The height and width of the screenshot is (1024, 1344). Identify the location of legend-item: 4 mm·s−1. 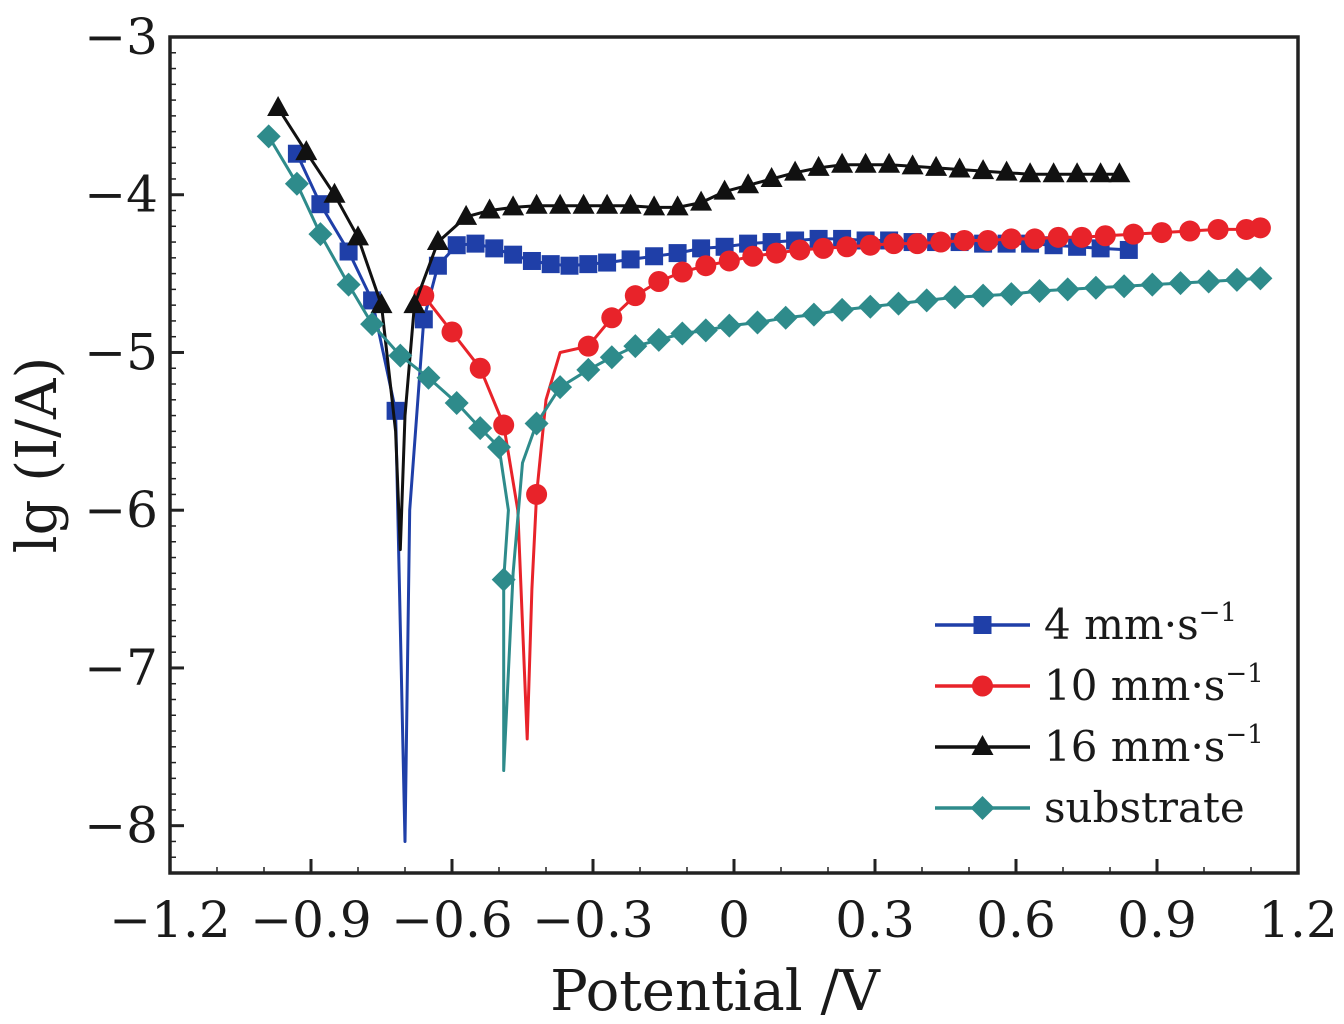
(1086, 623).